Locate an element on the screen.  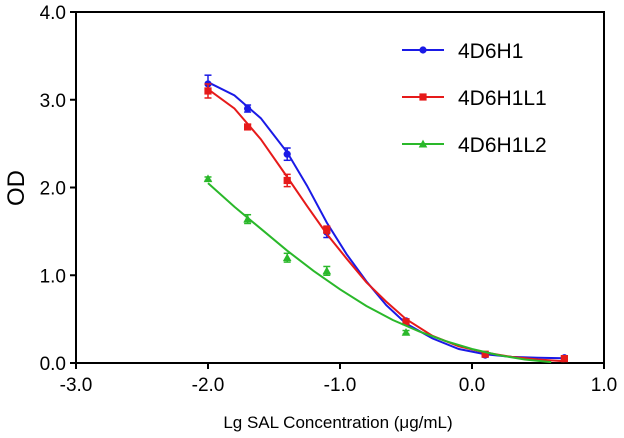
legend-label: 4D6H1L2 is located at coordinates (502, 145).